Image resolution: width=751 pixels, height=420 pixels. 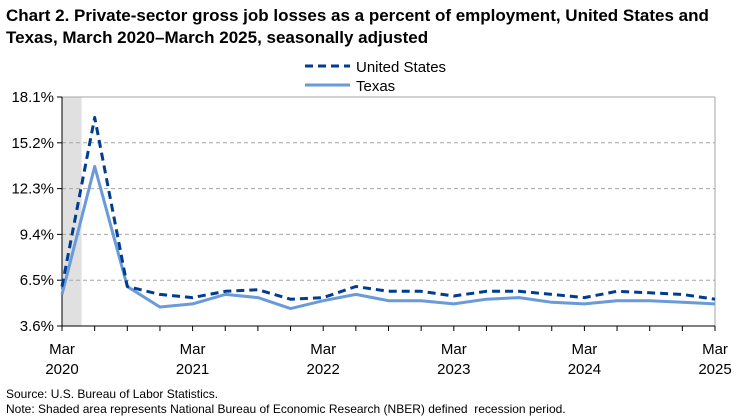 I want to click on source-note: Source: U.S. Bureau of Labor Statistics., so click(x=112, y=394).